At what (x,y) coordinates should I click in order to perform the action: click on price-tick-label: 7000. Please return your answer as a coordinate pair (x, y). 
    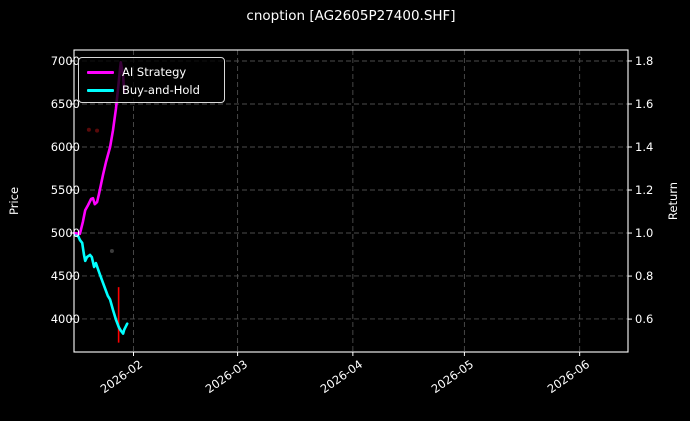
    Looking at the image, I should click on (65, 61).